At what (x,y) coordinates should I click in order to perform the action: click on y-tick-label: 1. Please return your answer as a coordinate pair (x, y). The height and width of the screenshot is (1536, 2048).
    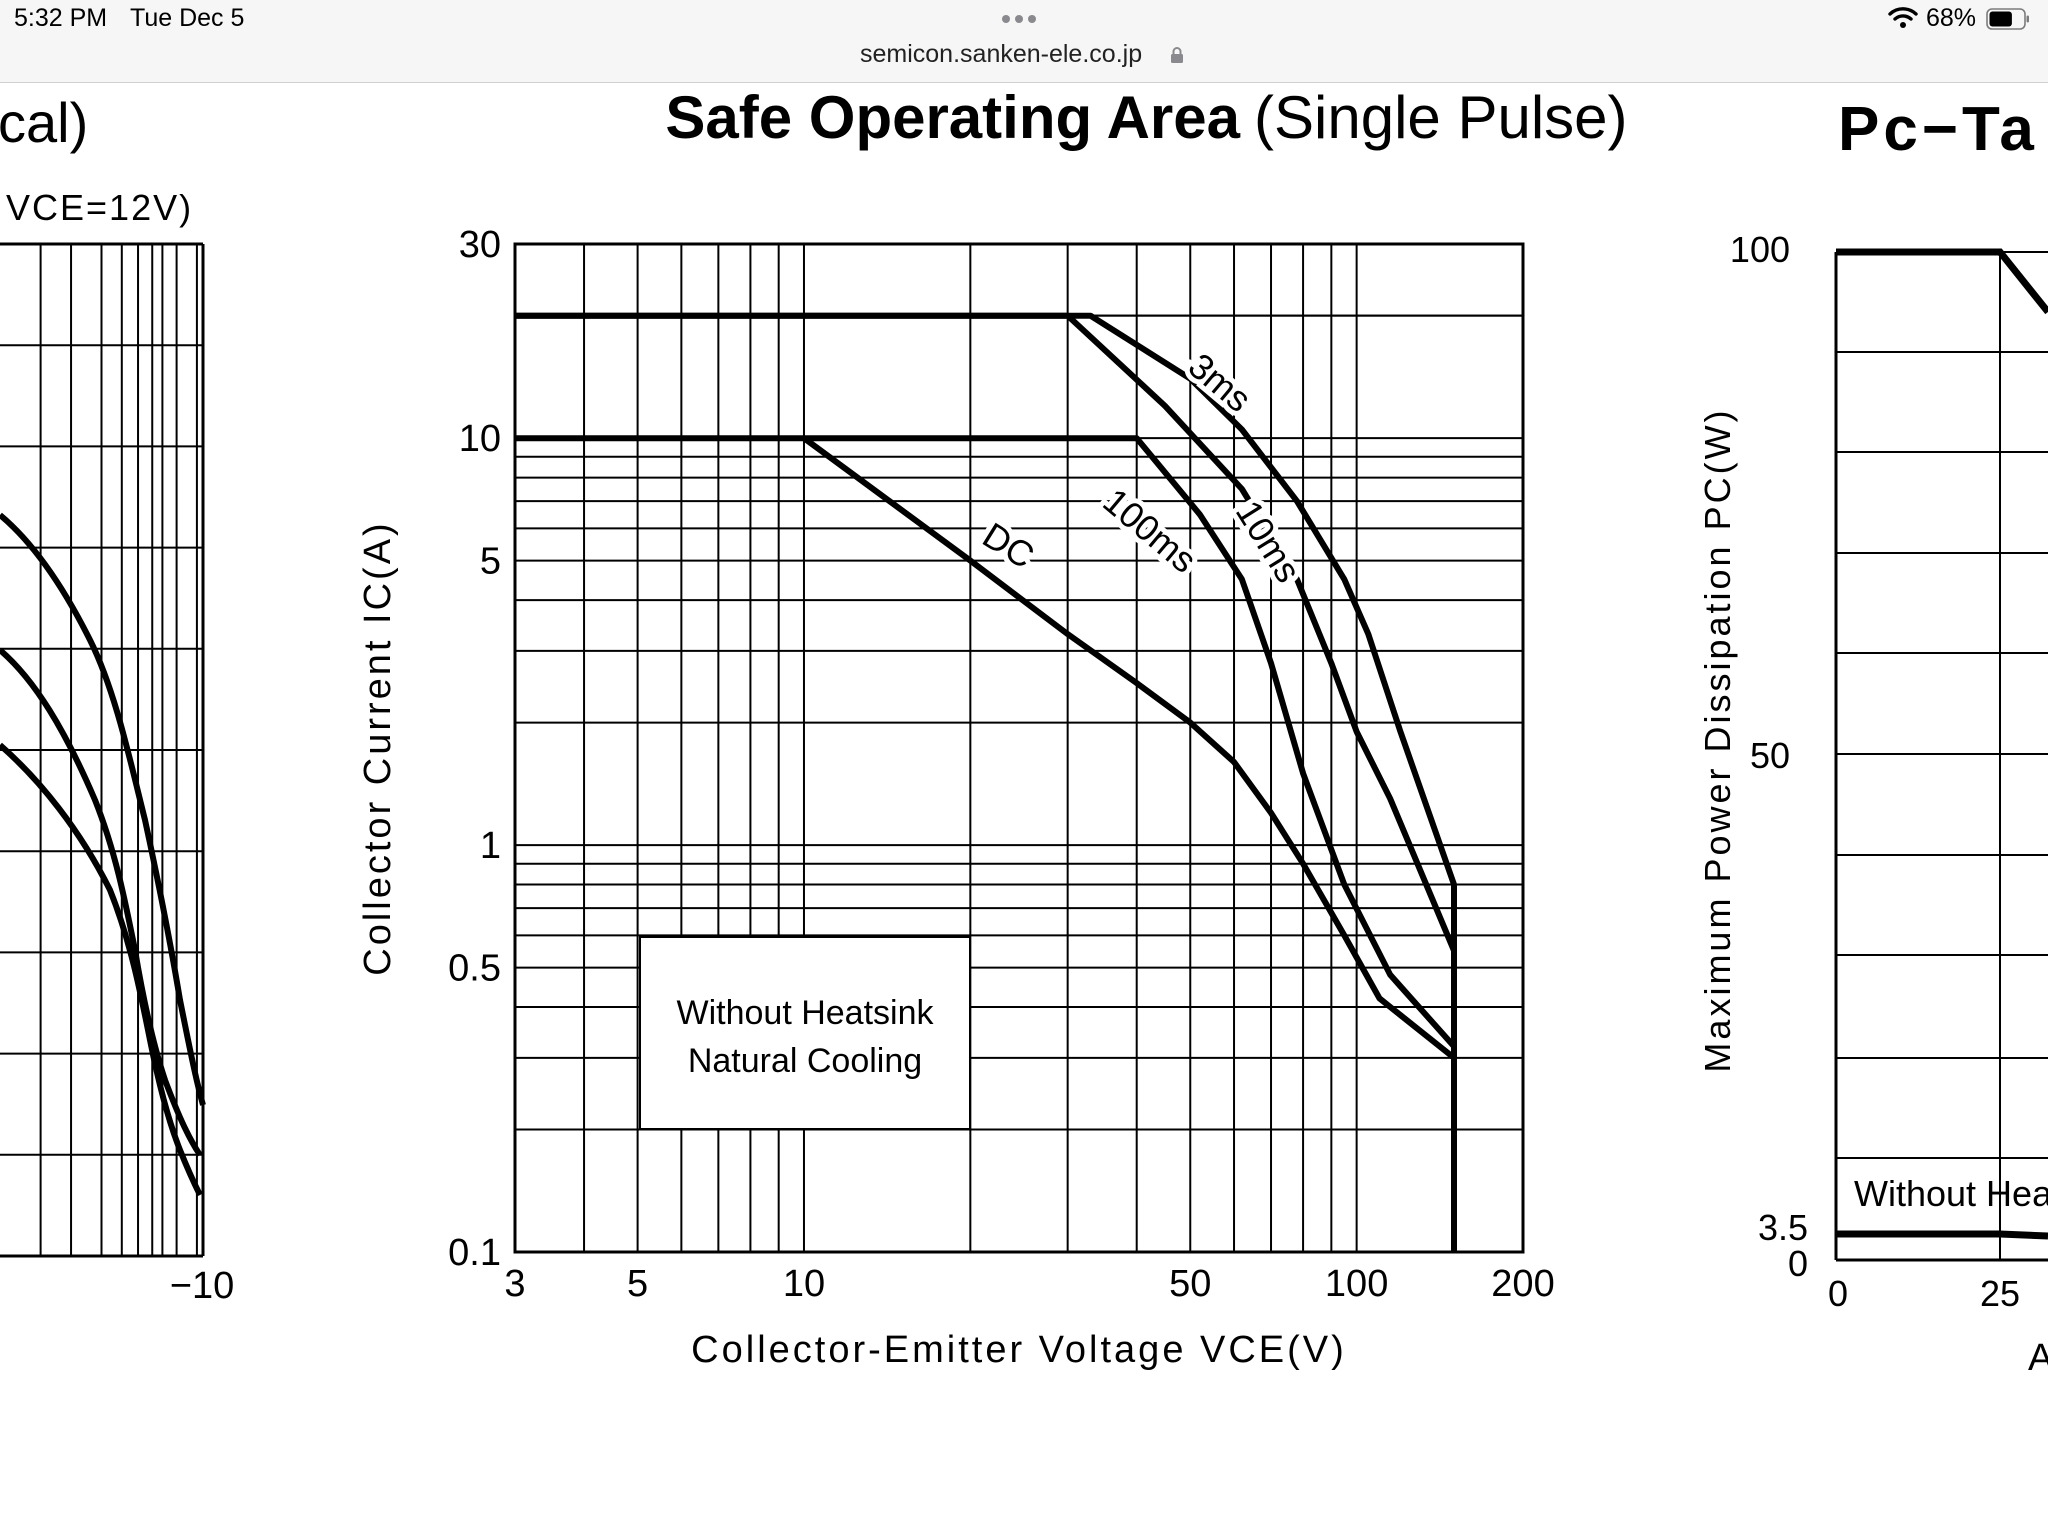
    Looking at the image, I should click on (490, 846).